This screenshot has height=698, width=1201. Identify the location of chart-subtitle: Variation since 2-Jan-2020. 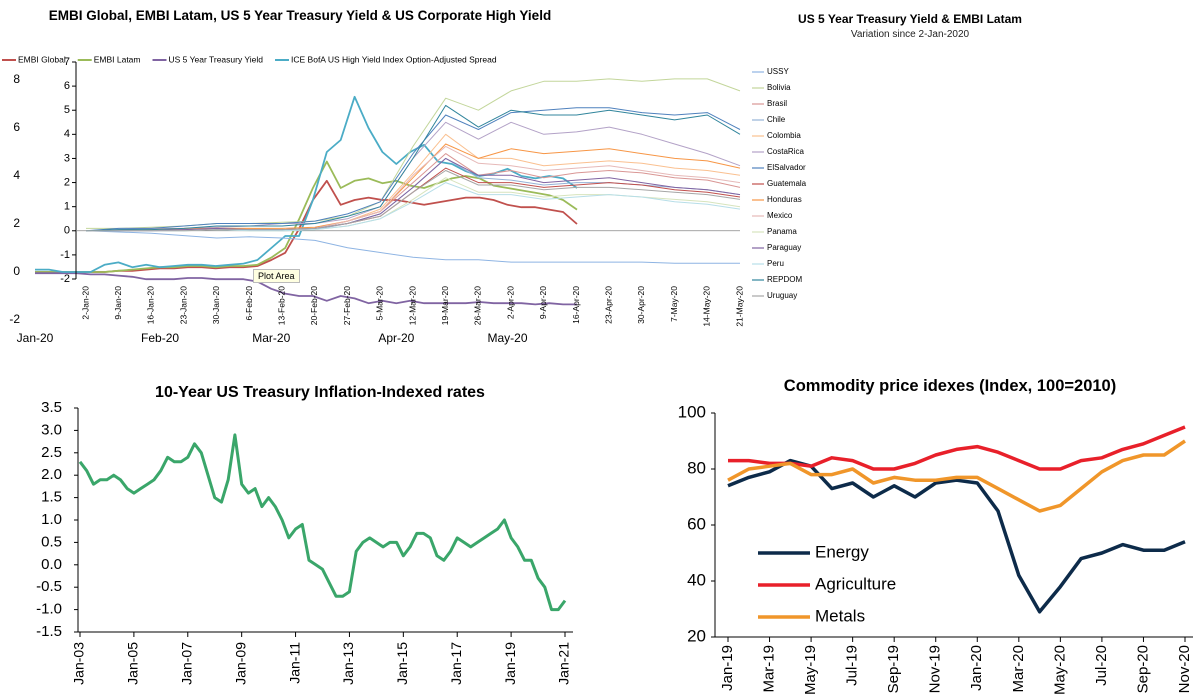
(910, 34).